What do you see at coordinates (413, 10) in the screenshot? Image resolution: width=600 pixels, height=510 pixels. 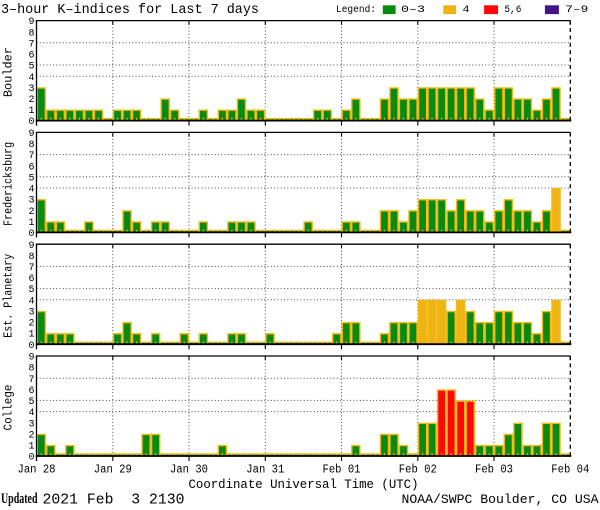 I see `svg-text: 0–3` at bounding box center [413, 10].